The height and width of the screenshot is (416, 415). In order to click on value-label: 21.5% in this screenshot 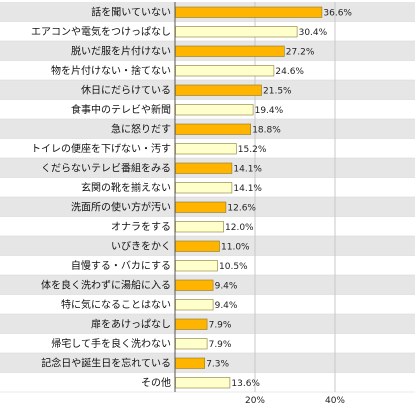, I will do `click(277, 91)`.